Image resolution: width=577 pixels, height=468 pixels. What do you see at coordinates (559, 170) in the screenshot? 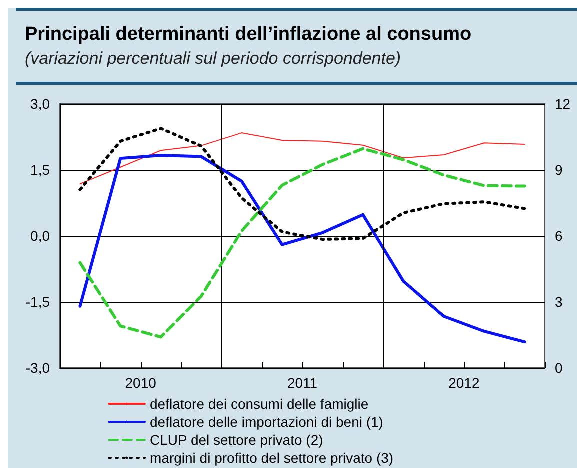
I see `y2-tick-label: 9` at bounding box center [559, 170].